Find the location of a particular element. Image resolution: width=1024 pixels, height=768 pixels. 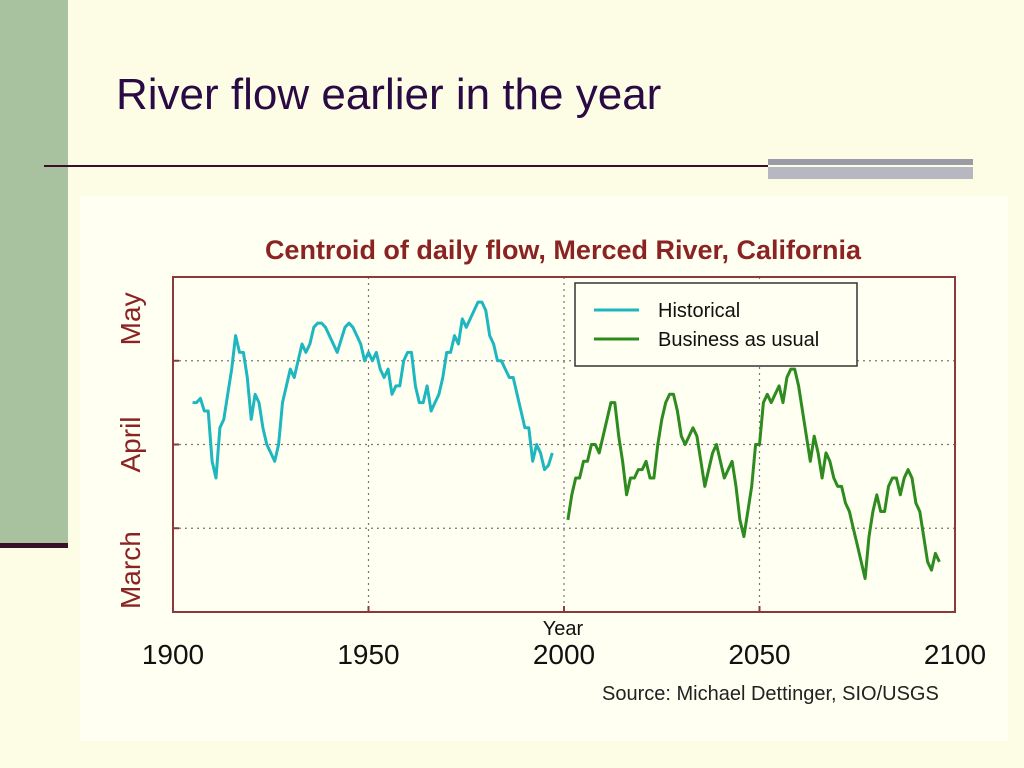

y-tick-label: March is located at coordinates (130, 570).